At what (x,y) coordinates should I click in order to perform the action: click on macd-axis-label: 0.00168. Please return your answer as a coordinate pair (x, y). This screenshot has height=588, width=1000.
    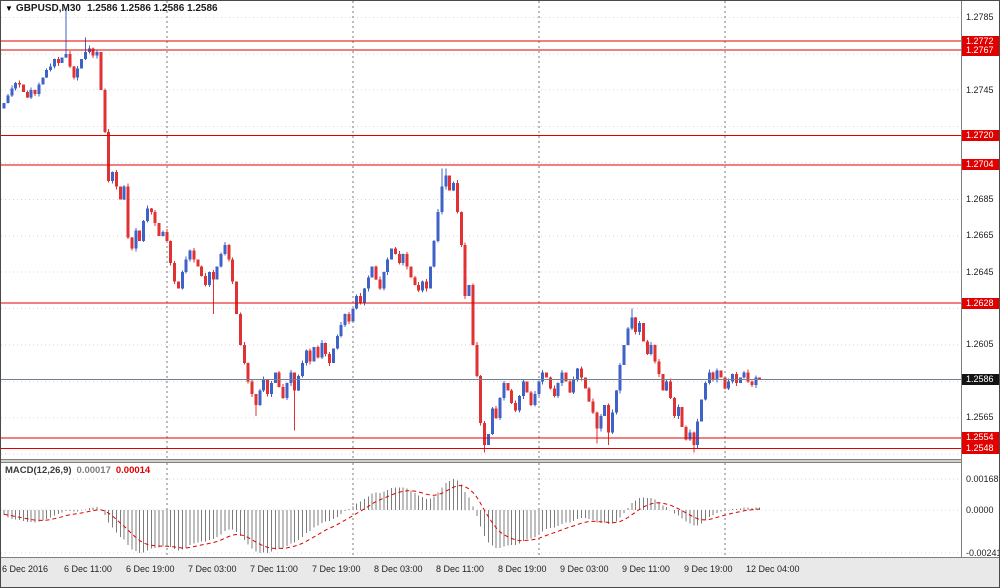
    Looking at the image, I should click on (982, 478).